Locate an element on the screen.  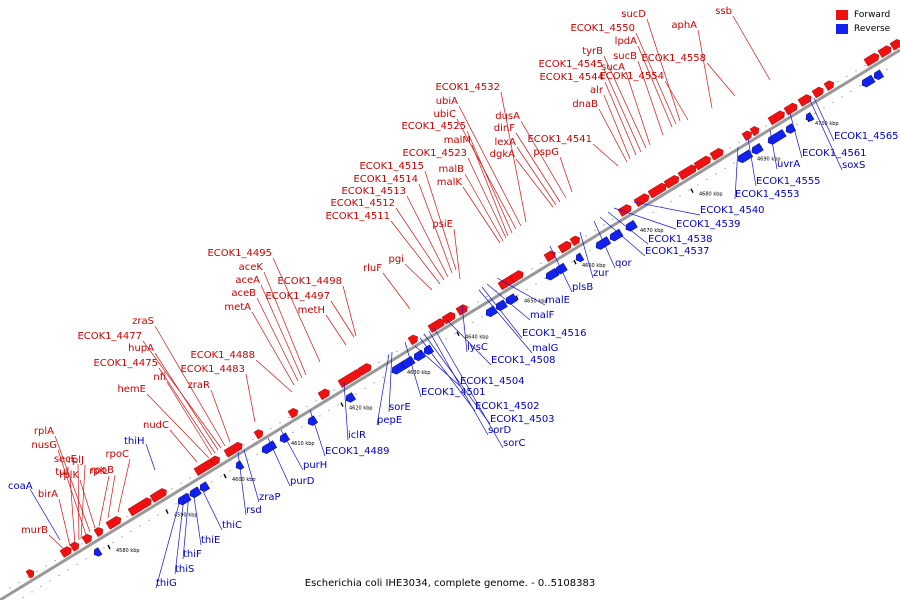
tick-label: 4640 kbp is located at coordinates (477, 338).